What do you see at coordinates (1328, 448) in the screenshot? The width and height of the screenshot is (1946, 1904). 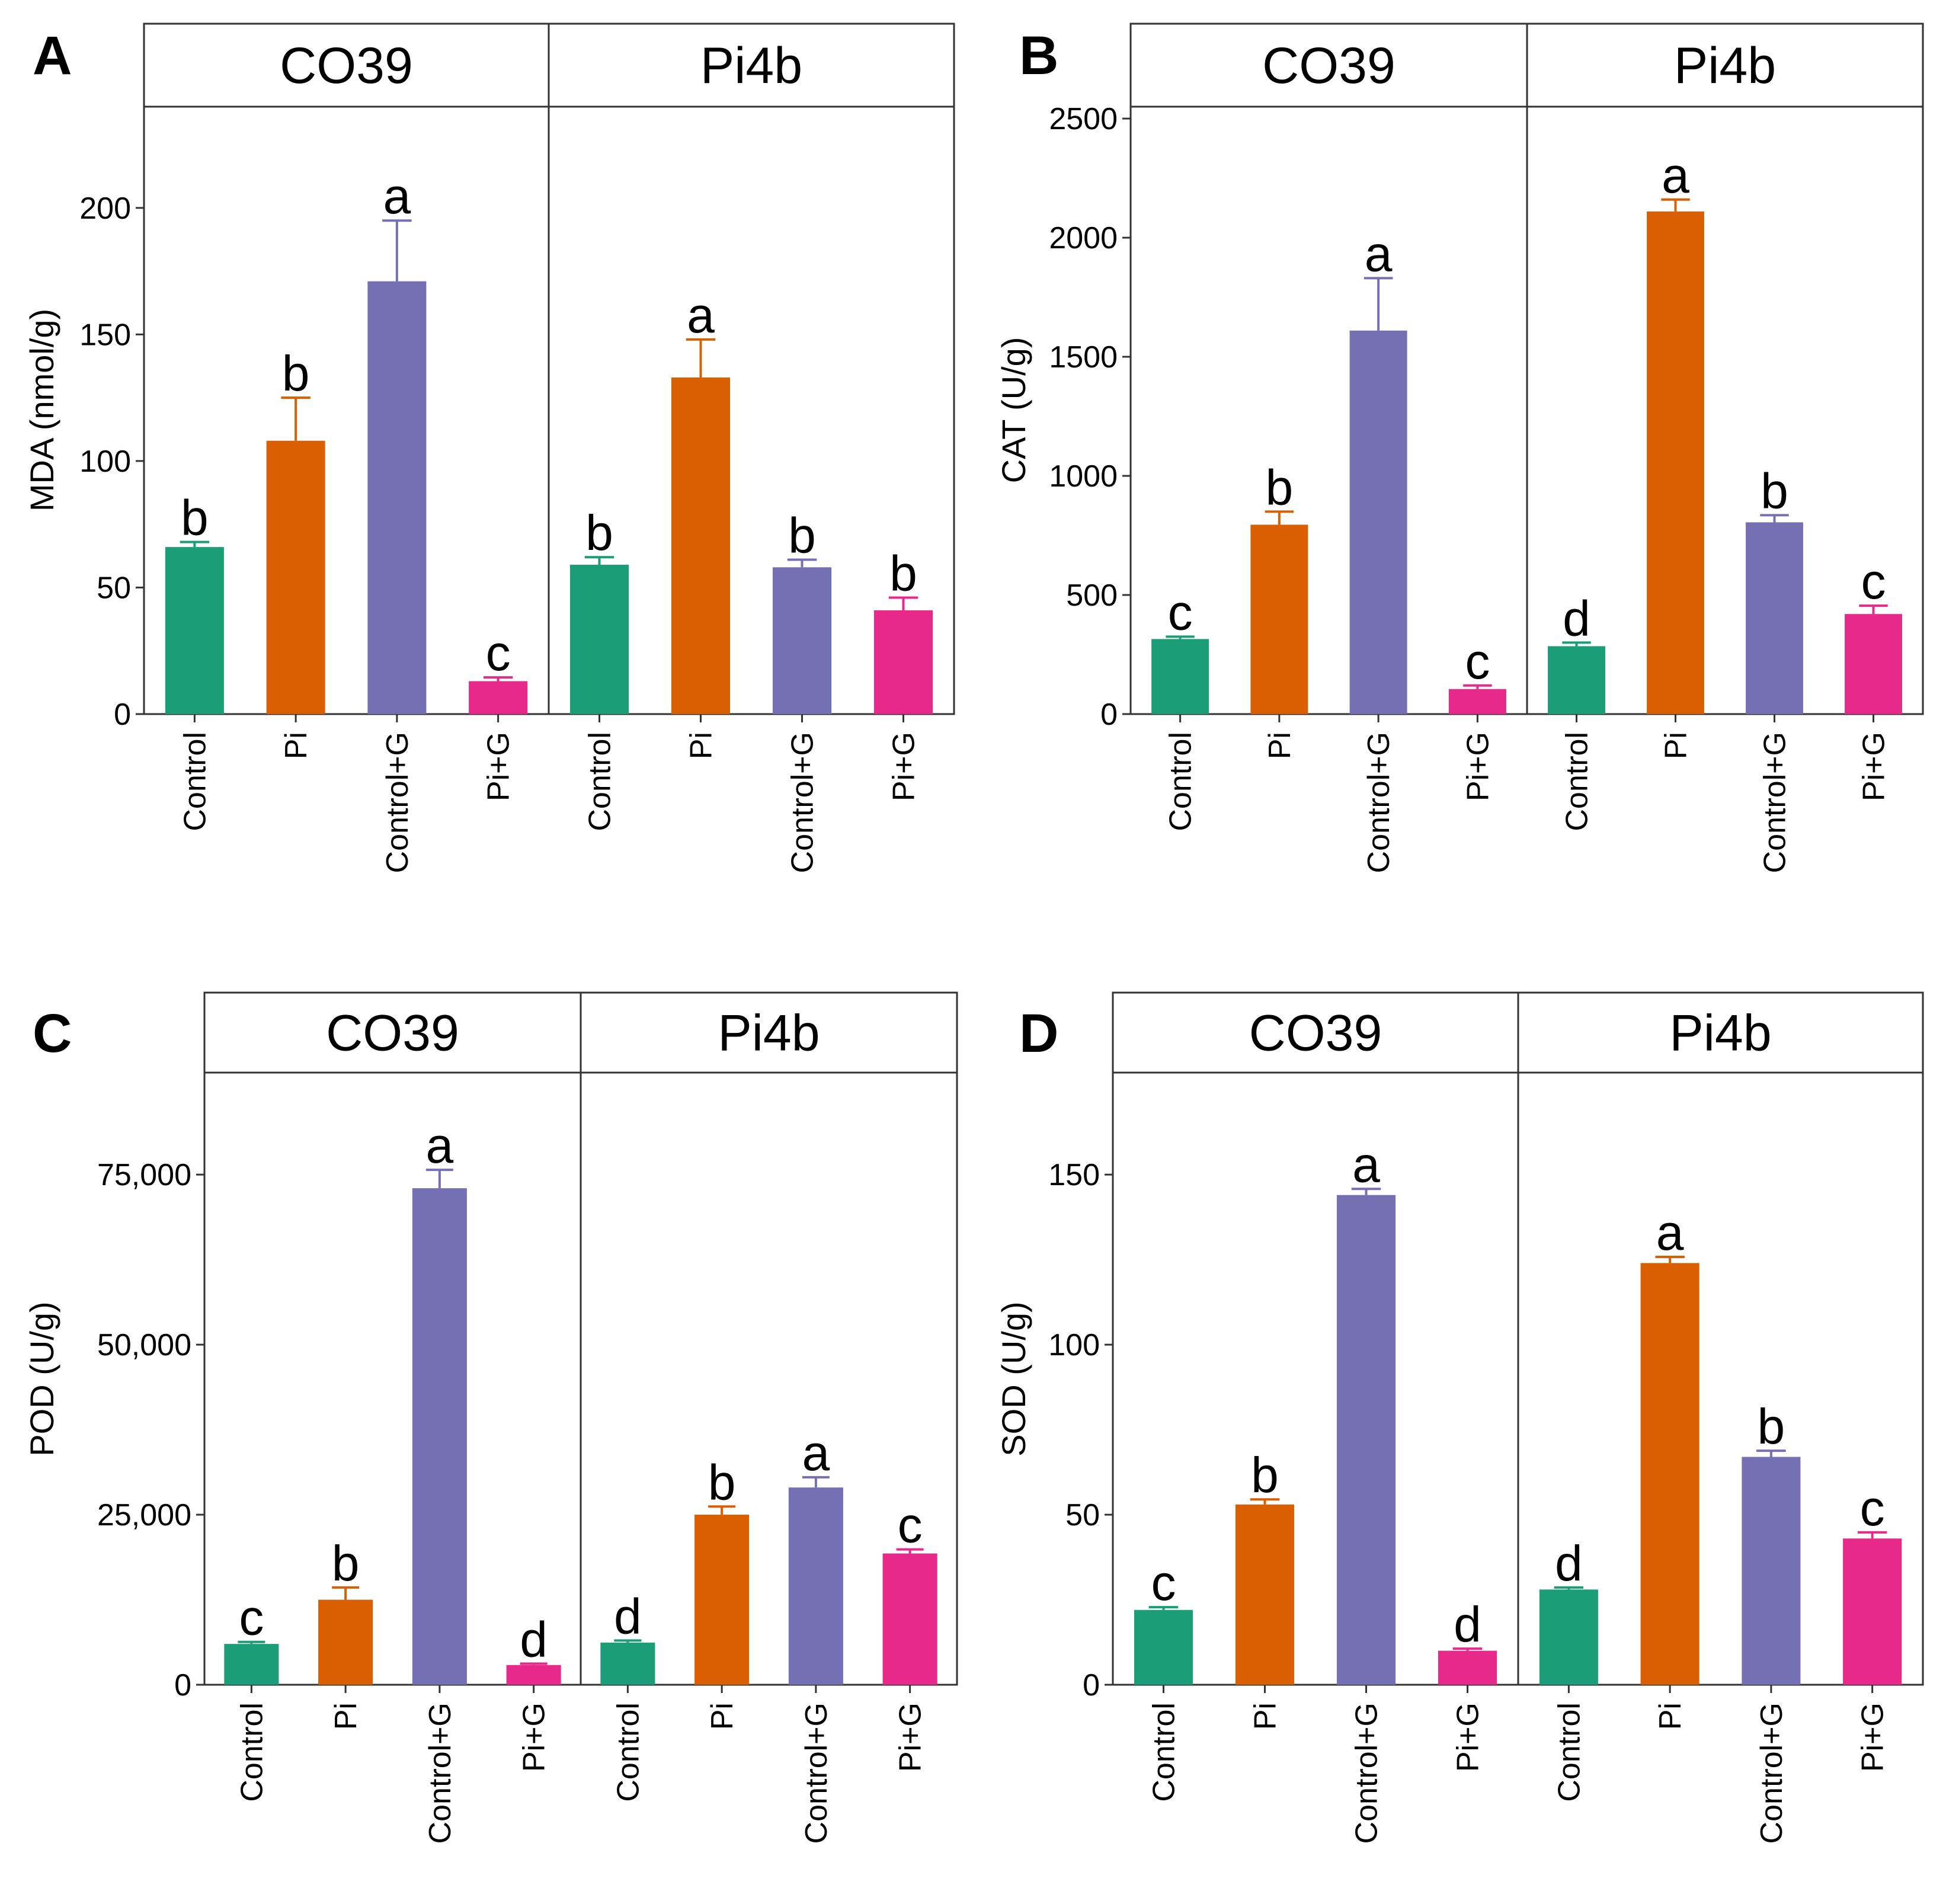 I see `facet-co39: CO39 c Control b Pi a Control+G c Pi+G` at bounding box center [1328, 448].